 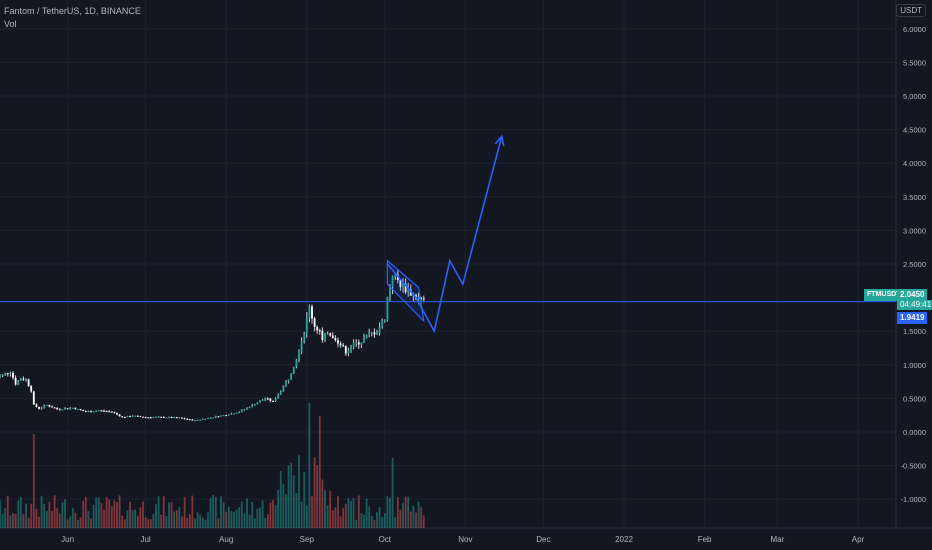 I want to click on price-tick-label: 5.0000, so click(x=914, y=96).